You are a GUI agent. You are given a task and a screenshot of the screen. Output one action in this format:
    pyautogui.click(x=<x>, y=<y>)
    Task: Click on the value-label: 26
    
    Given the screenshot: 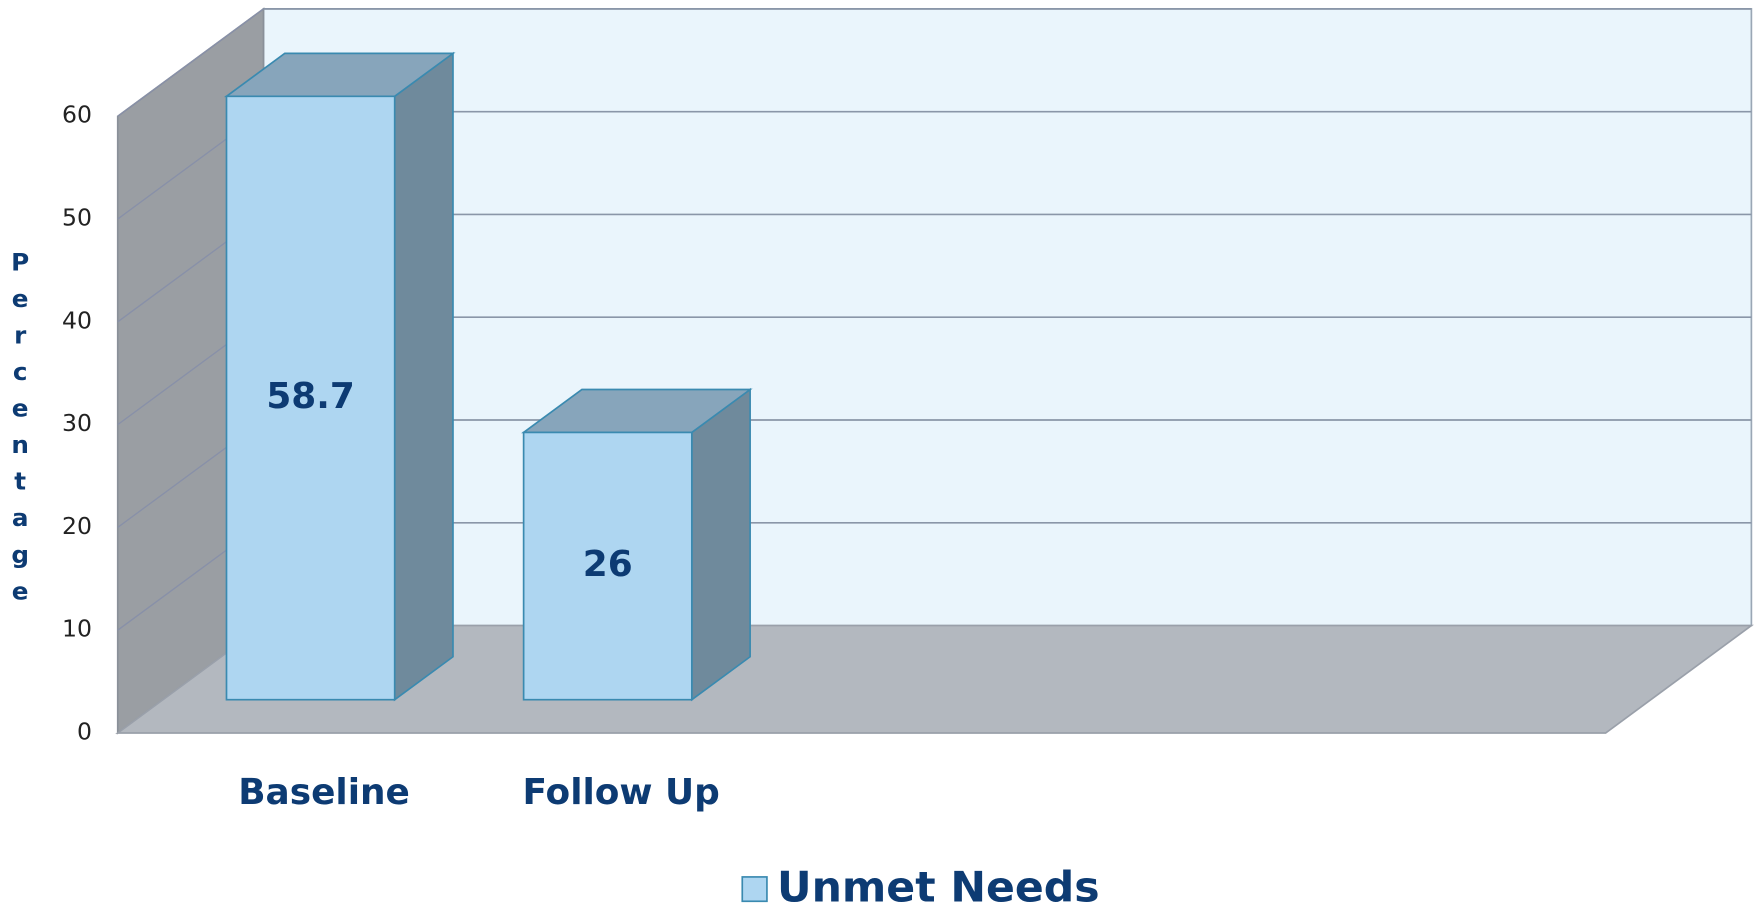 What is the action you would take?
    pyautogui.click(x=608, y=564)
    